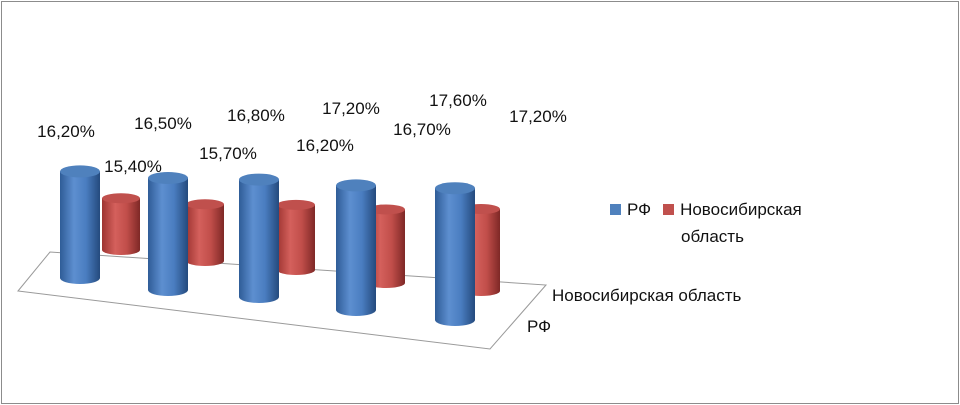 Image resolution: width=960 pixels, height=405 pixels. What do you see at coordinates (422, 129) in the screenshot?
I see `data-label-nso-4: 16,70%` at bounding box center [422, 129].